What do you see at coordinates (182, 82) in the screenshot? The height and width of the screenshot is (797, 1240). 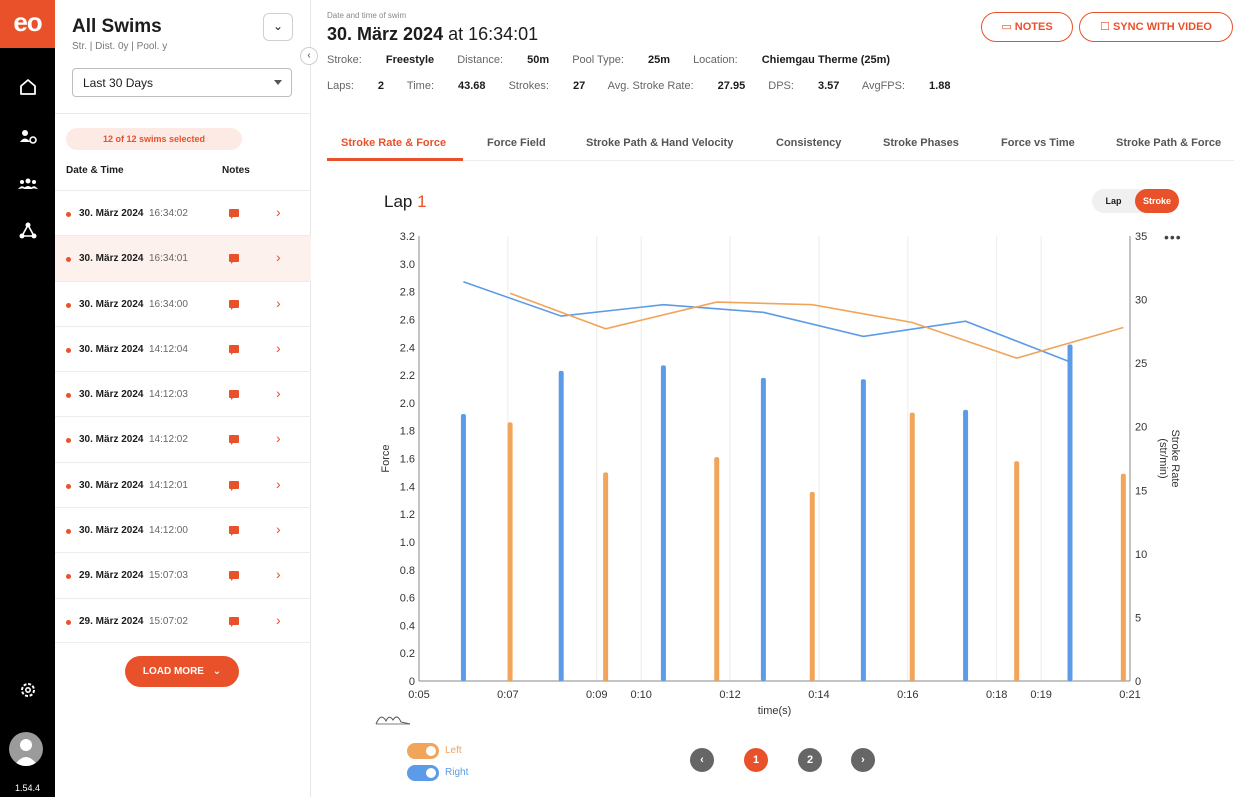 I see `date-range-select: Last 30 Days` at bounding box center [182, 82].